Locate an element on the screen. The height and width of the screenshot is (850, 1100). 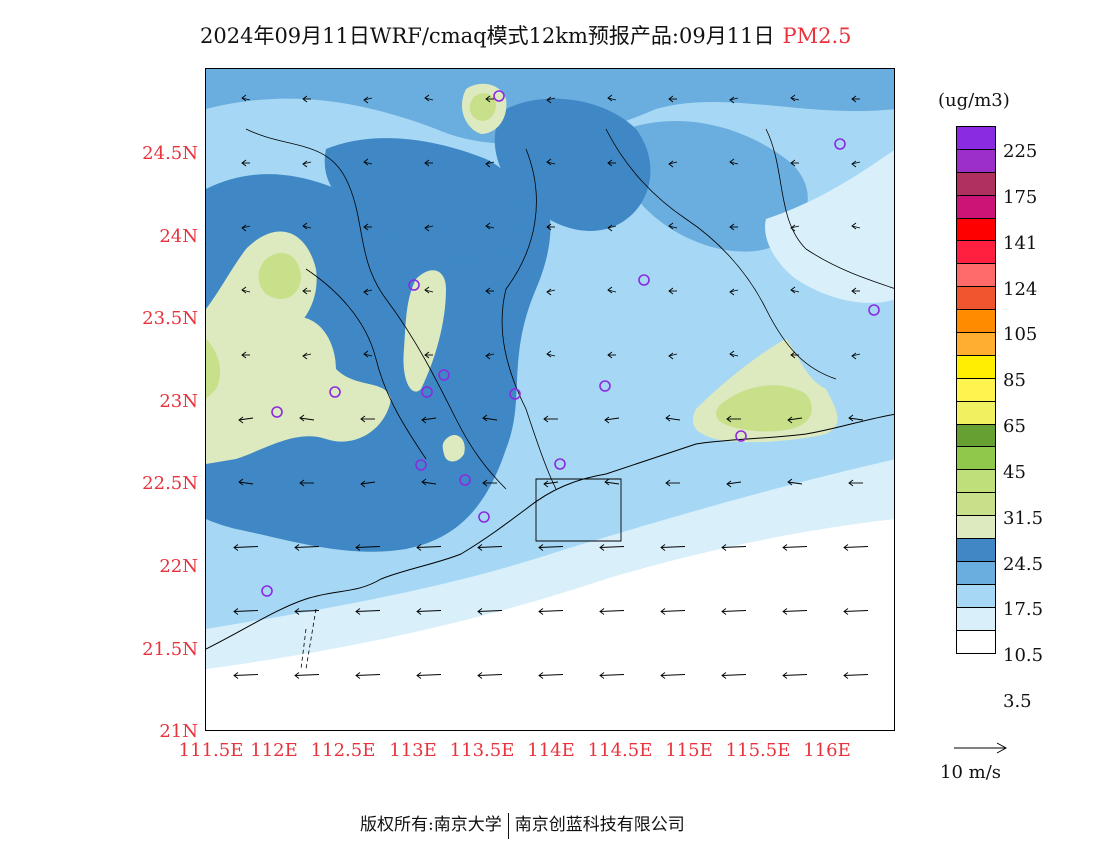
lon-label: 112.5E is located at coordinates (343, 750).